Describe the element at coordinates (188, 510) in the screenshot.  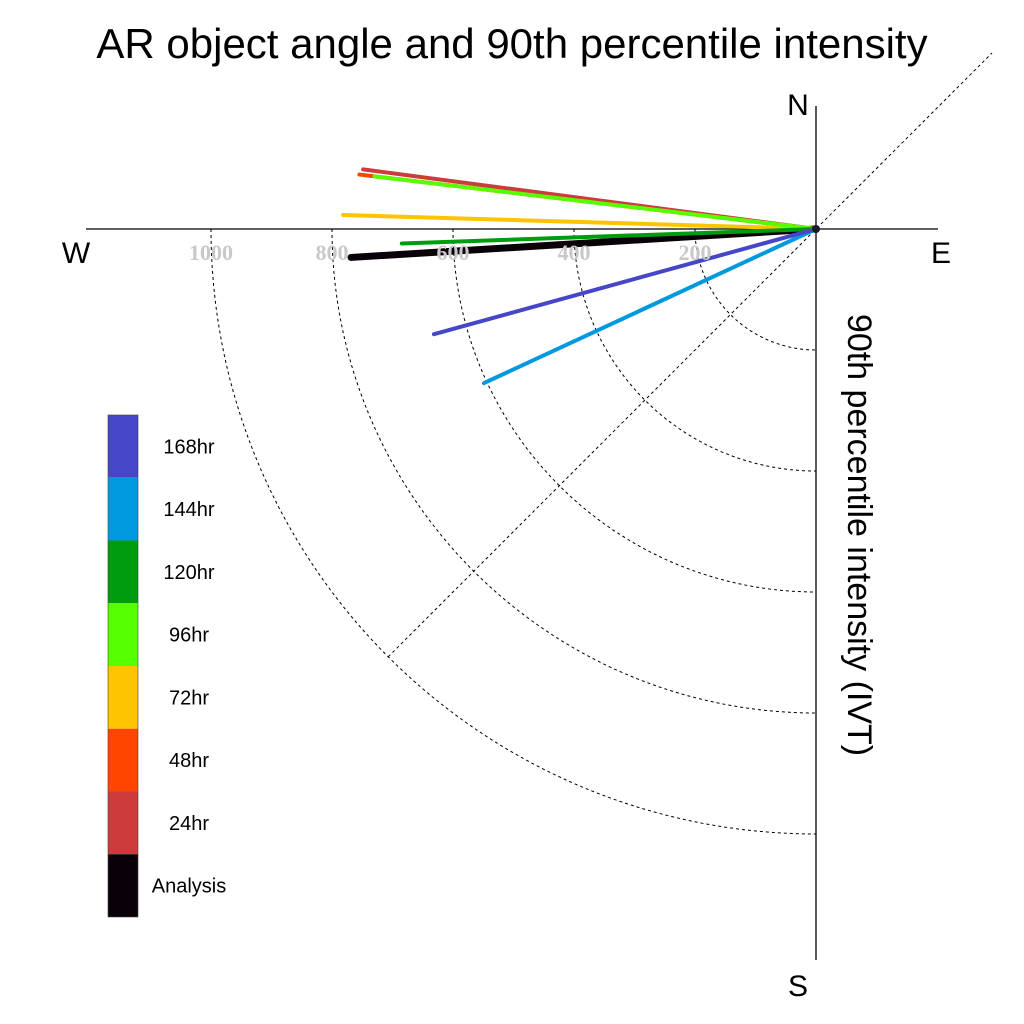
I see `legend-label: 144hr` at that location.